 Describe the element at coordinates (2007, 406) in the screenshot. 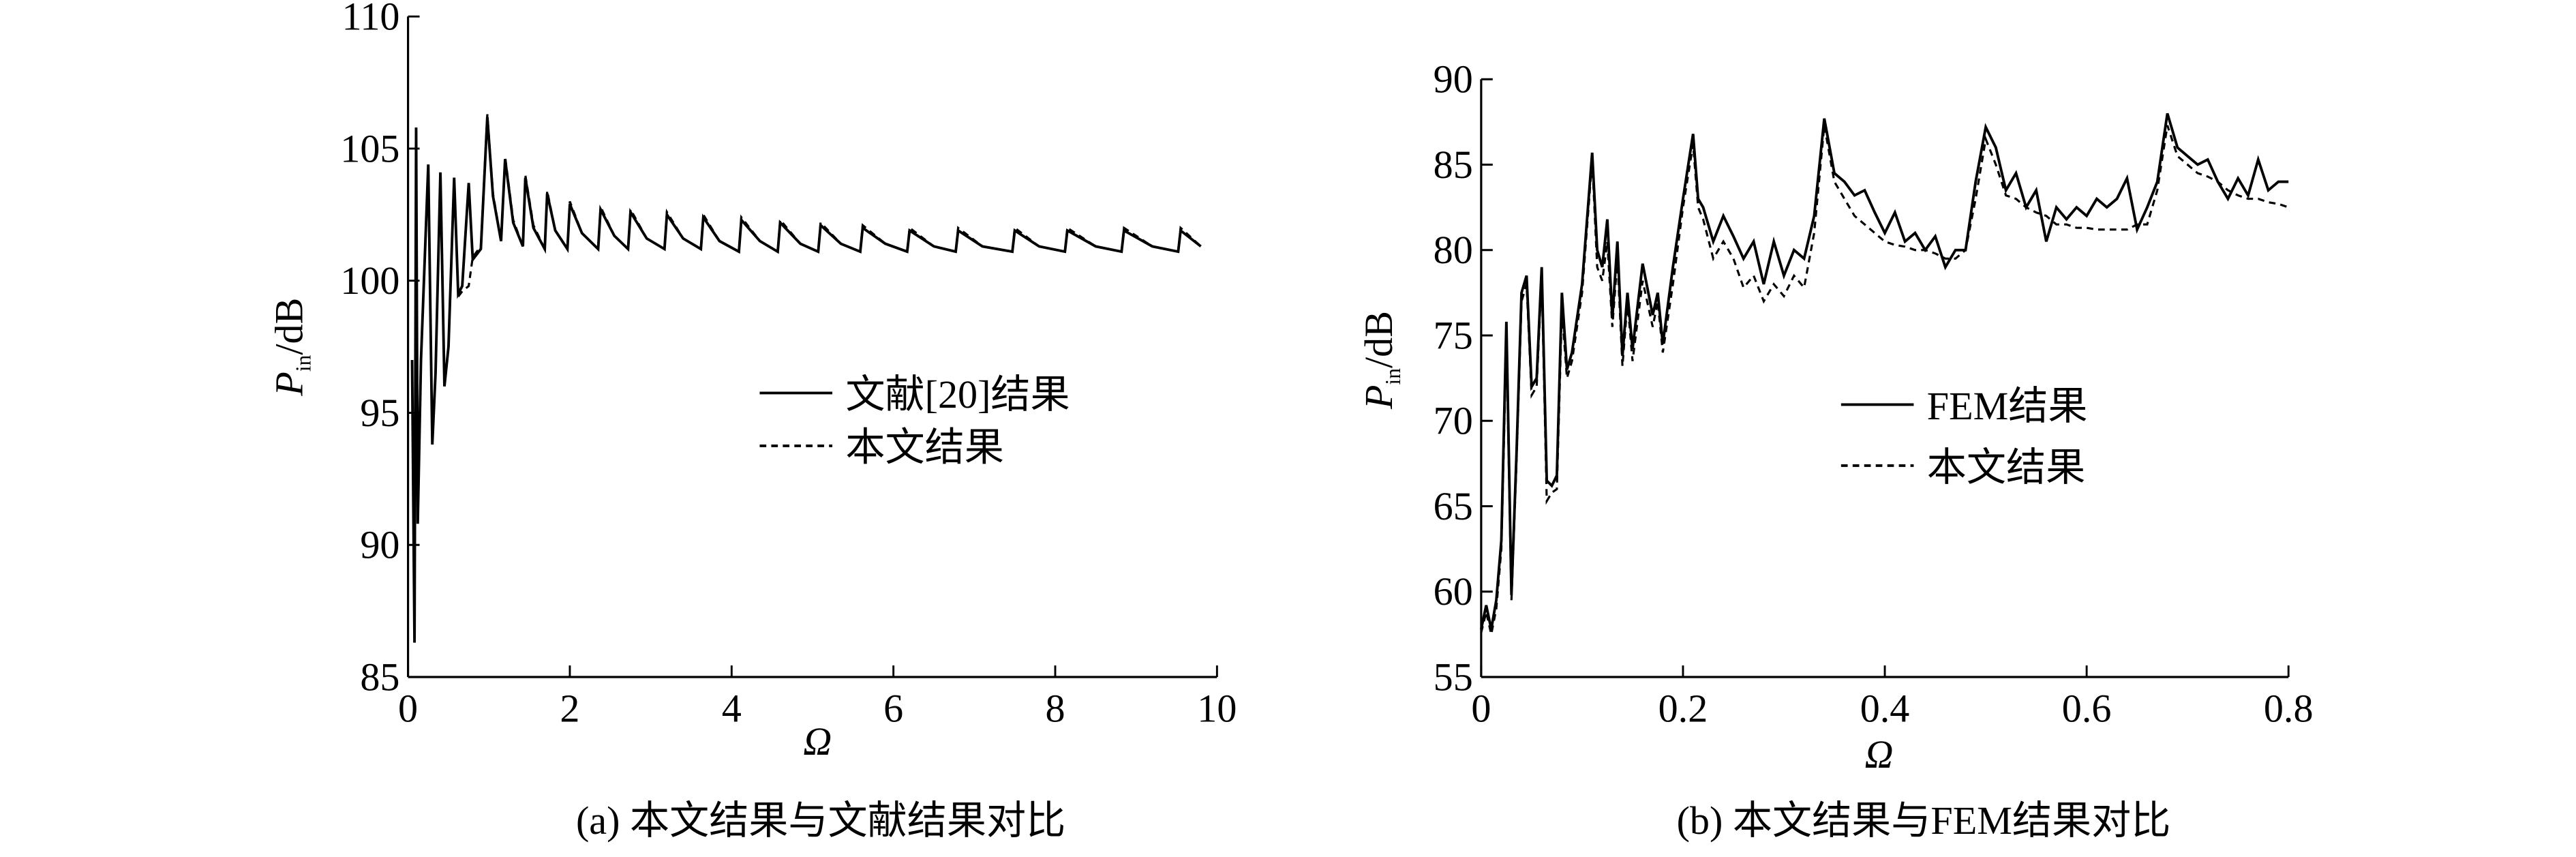

I see `legend-label: FEM结果` at that location.